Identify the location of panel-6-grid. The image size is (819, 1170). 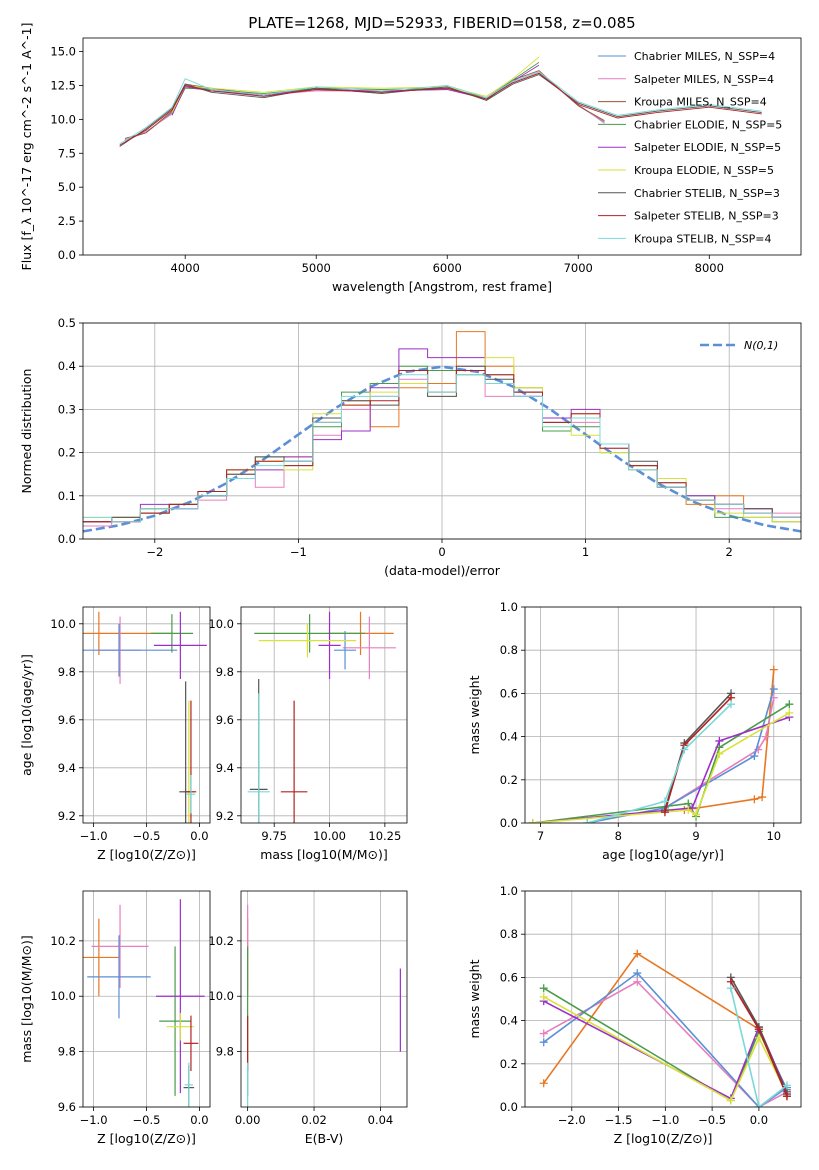
(324, 999).